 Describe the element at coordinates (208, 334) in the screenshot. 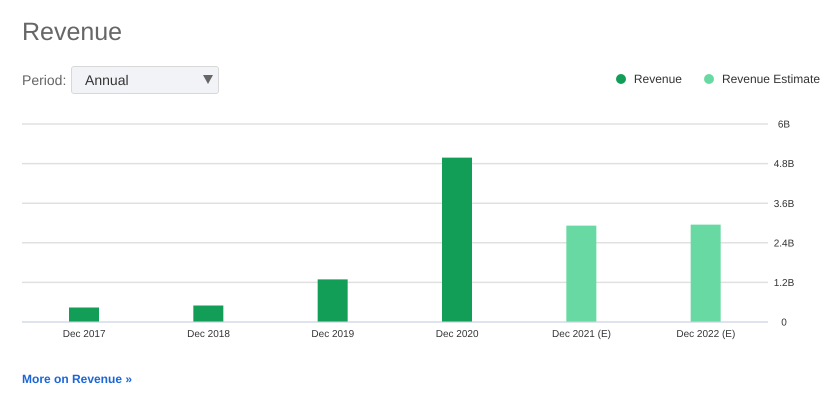

I see `x-tick-label: Dec 2018` at that location.